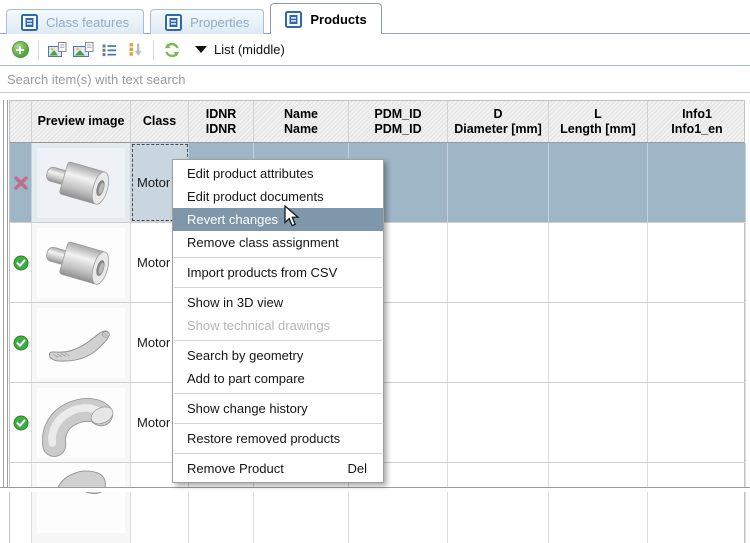  What do you see at coordinates (375, 50) in the screenshot?
I see `toolbar: List (middle)` at bounding box center [375, 50].